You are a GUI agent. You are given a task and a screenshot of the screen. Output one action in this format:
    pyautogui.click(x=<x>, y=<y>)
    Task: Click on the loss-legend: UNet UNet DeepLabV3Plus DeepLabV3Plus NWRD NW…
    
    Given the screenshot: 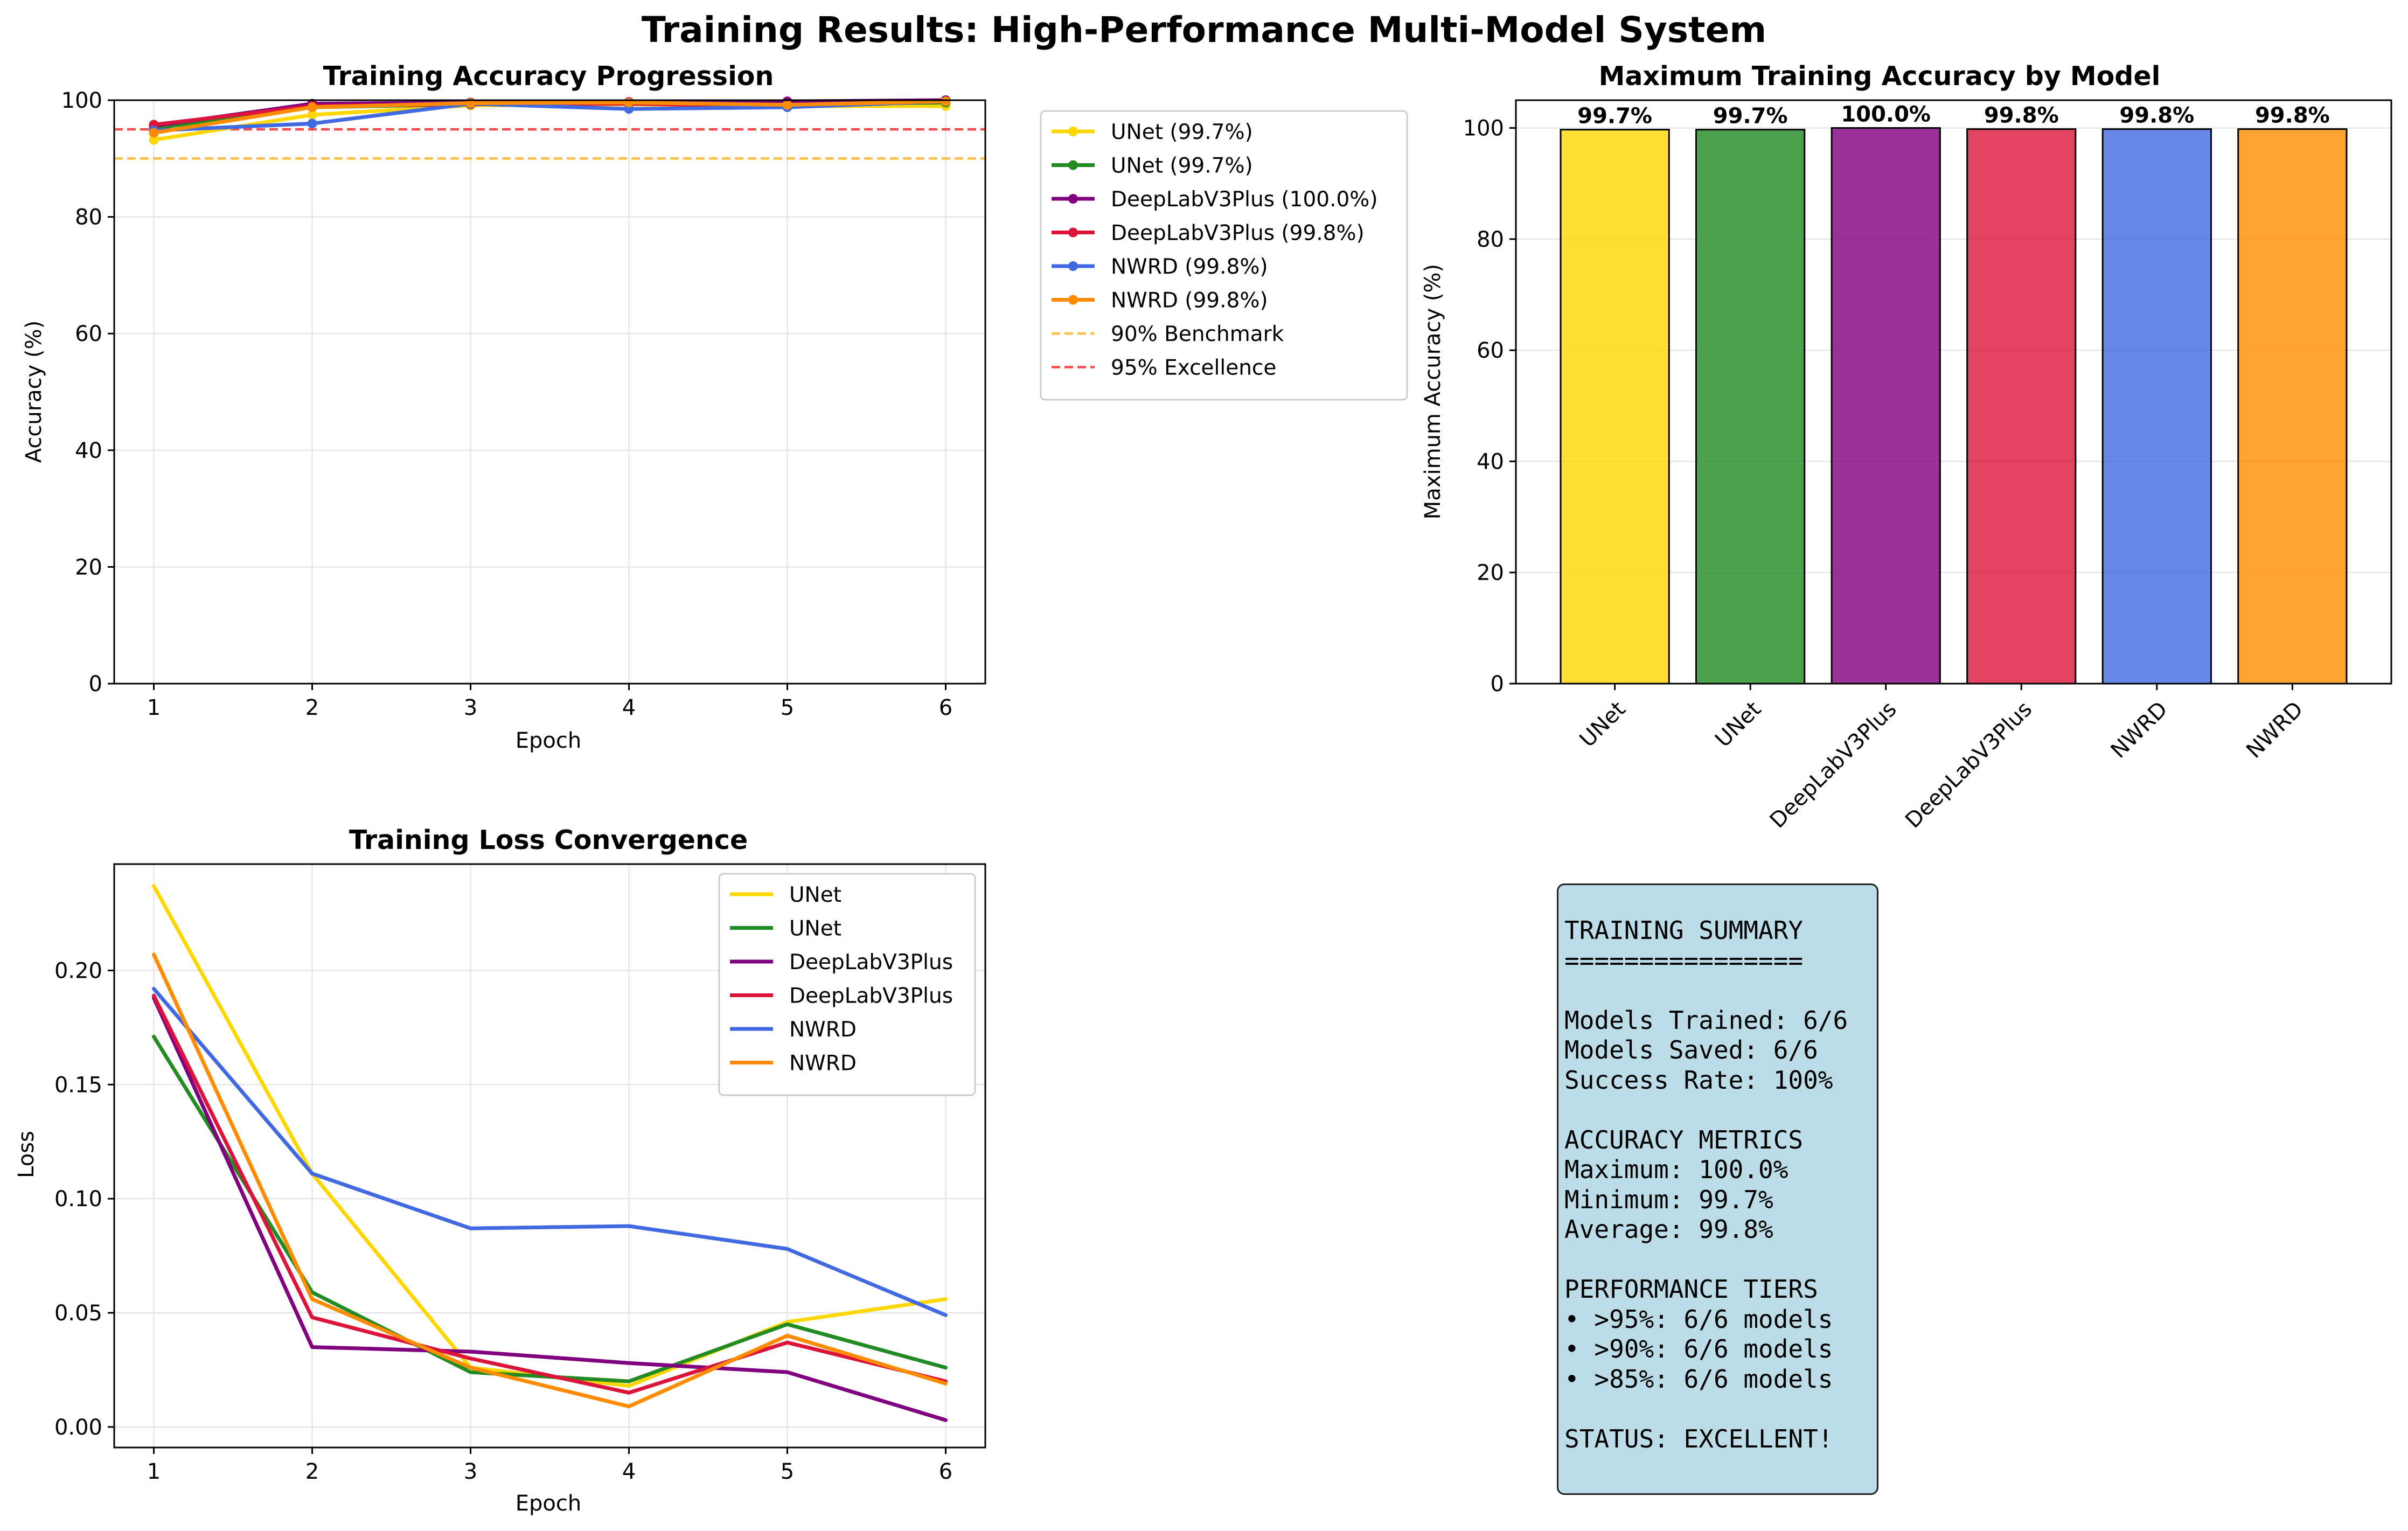 What is the action you would take?
    pyautogui.click(x=847, y=985)
    